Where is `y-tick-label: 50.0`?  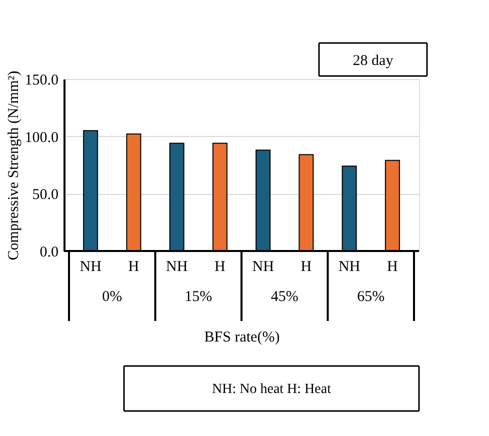 y-tick-label: 50.0 is located at coordinates (45, 195).